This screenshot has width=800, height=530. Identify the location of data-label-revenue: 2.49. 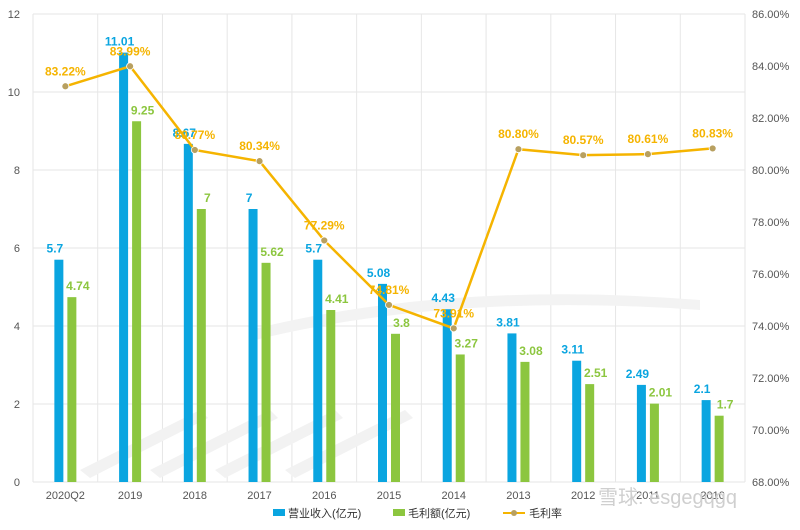
(638, 374).